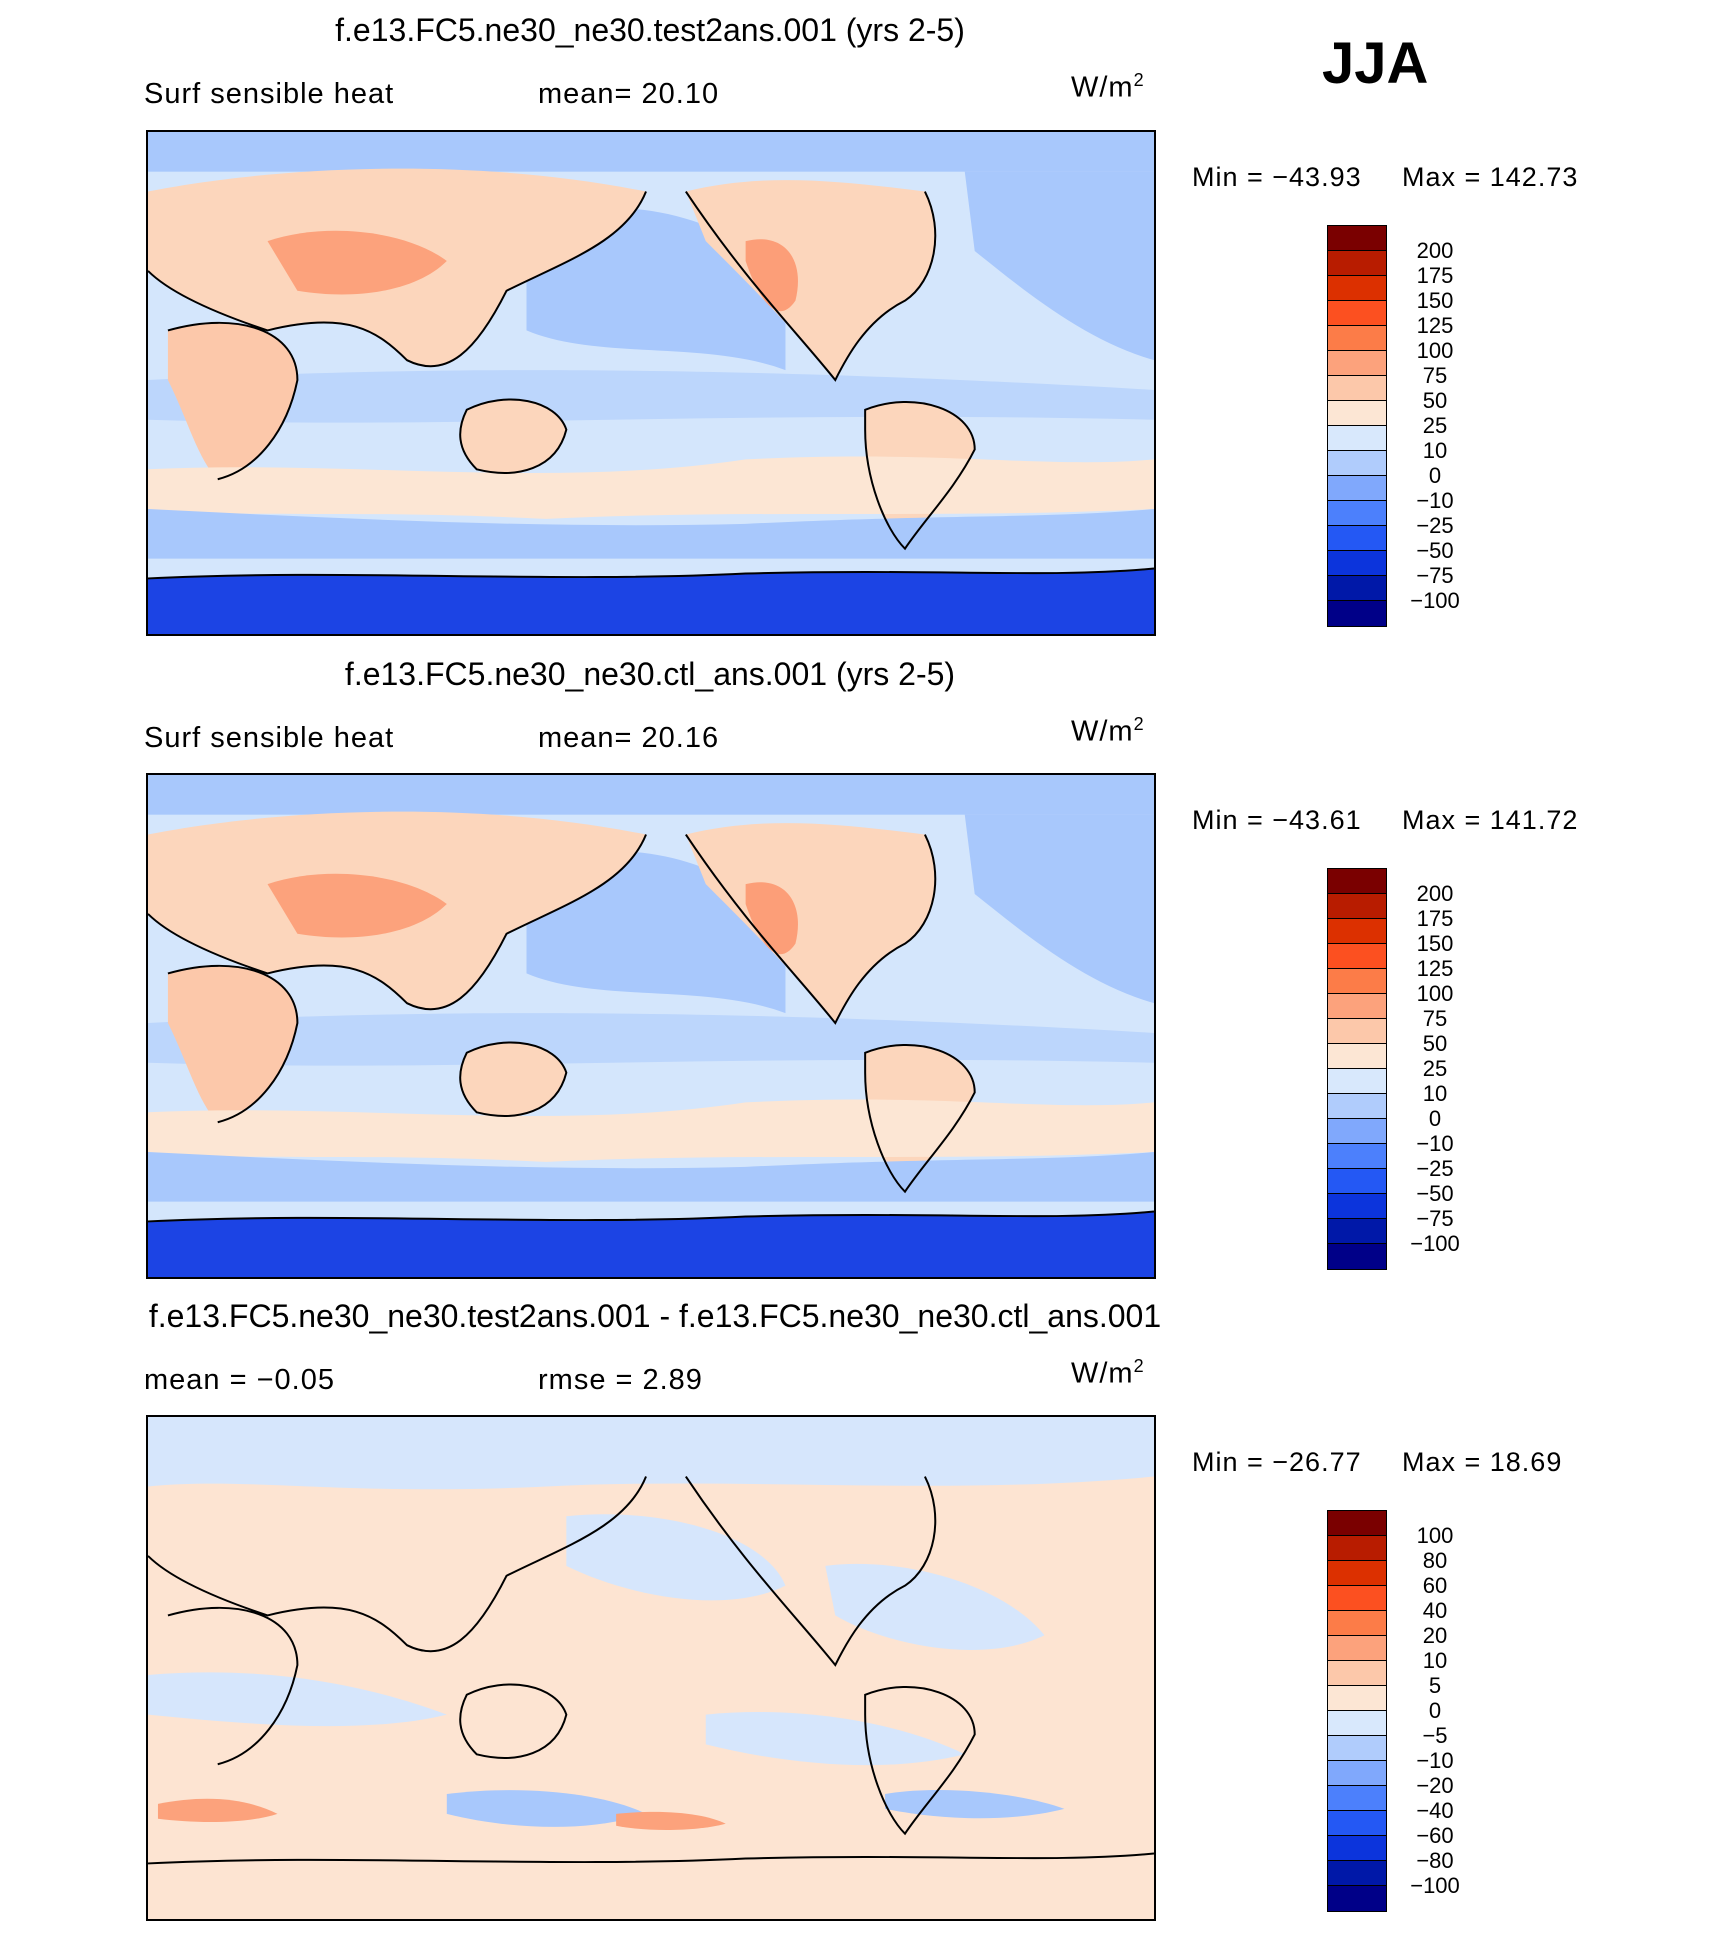 The width and height of the screenshot is (1710, 1936). What do you see at coordinates (1482, 1462) in the screenshot?
I see `panel-3-max-label: Max = 18.69` at bounding box center [1482, 1462].